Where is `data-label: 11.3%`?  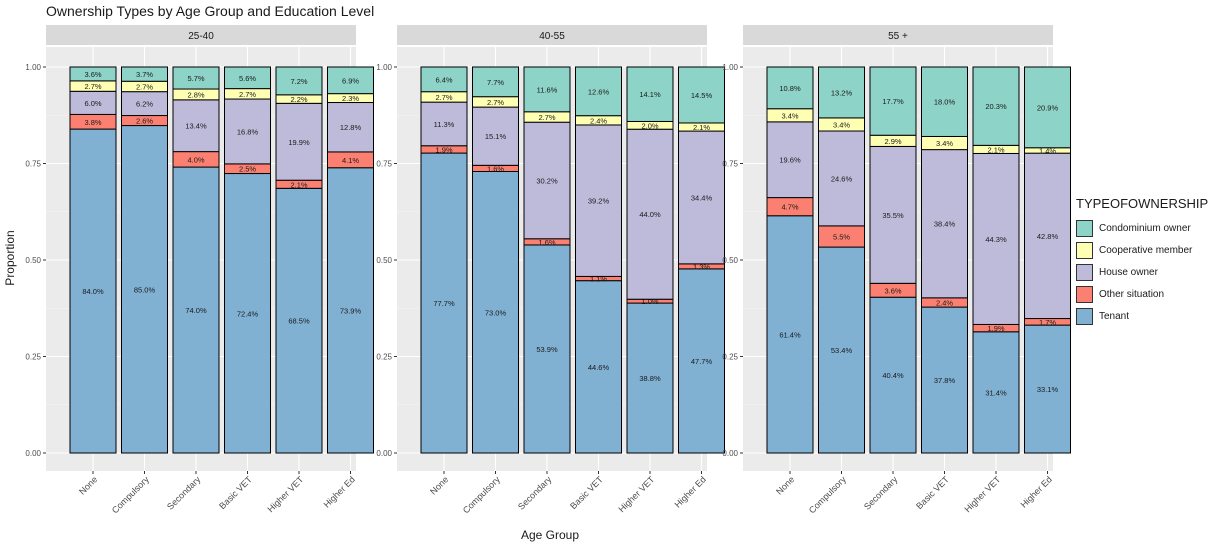
data-label: 11.3% is located at coordinates (444, 124).